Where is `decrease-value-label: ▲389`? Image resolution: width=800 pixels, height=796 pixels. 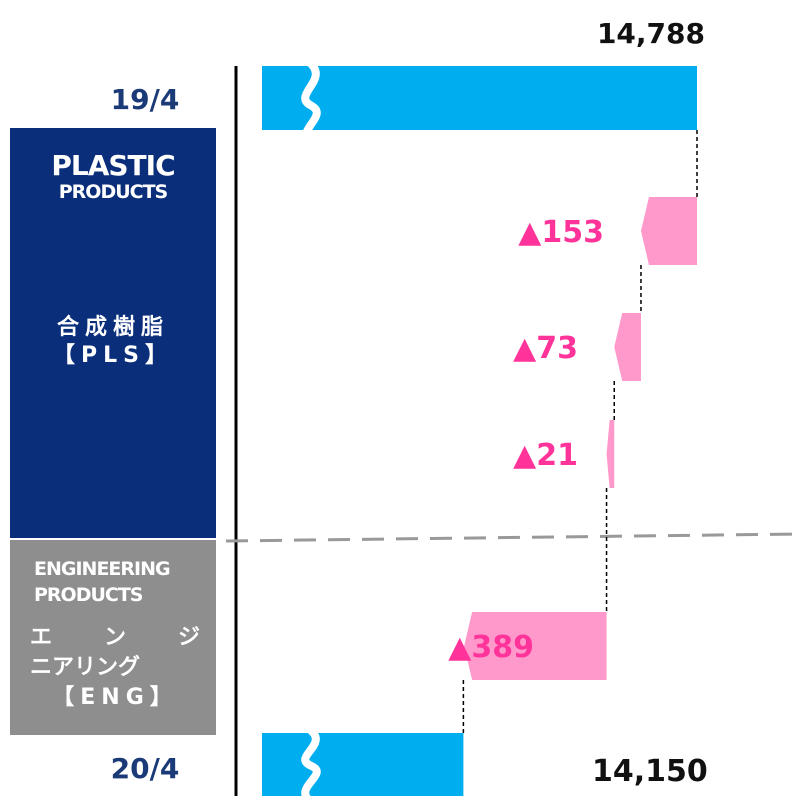
decrease-value-label: ▲389 is located at coordinates (491, 647).